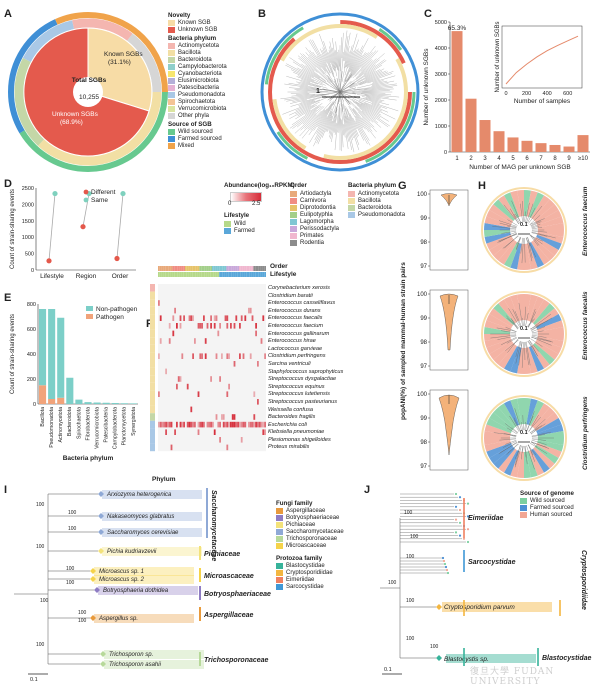 This screenshot has width=599, height=689. I want to click on order-legend-label: Primates, so click(312, 235).